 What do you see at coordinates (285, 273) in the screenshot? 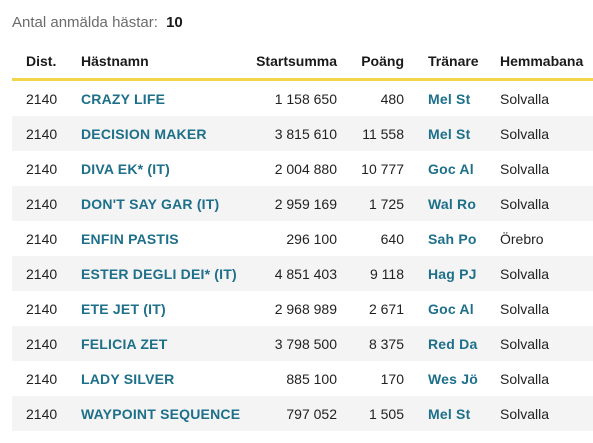
I see `earnings-cell: 4 851 403` at bounding box center [285, 273].